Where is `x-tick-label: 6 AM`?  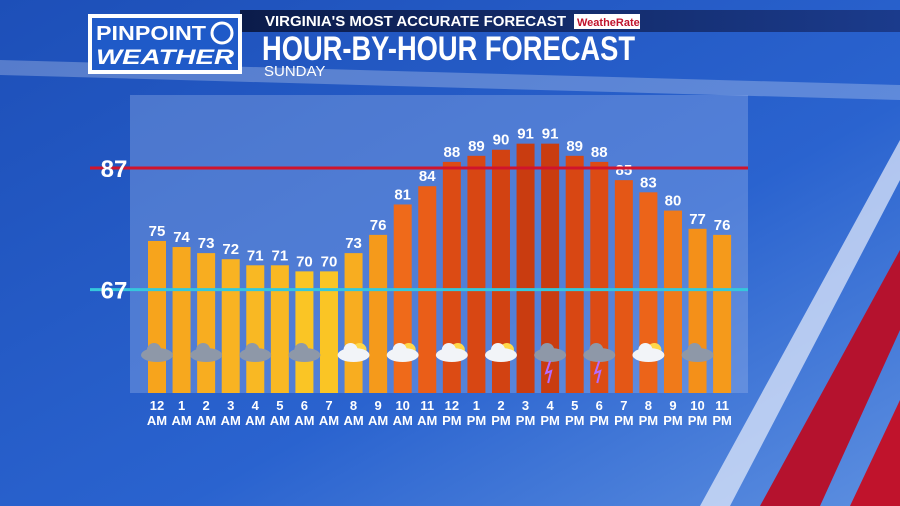
x-tick-label: 6 AM is located at coordinates (304, 413).